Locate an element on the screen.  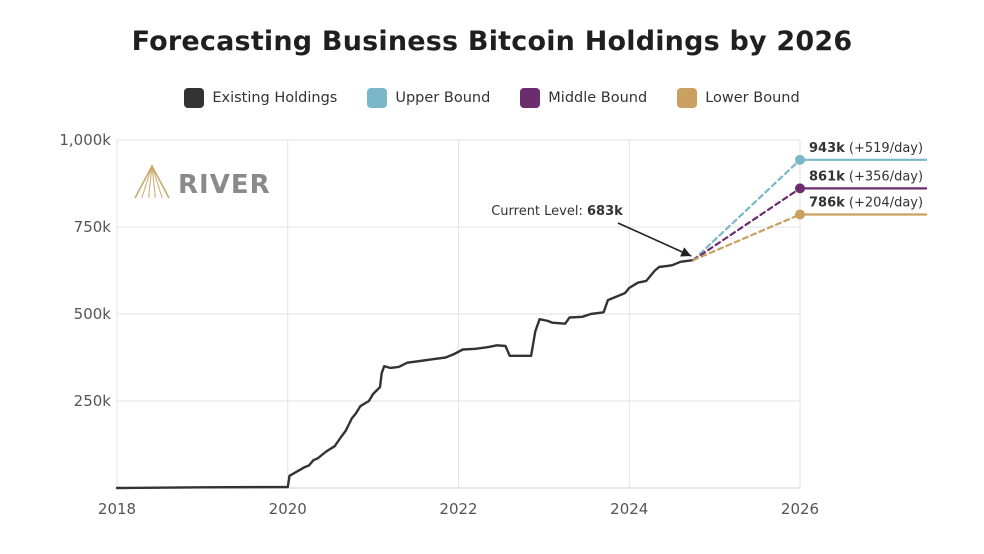
legend-swatch-existing is located at coordinates (194, 98).